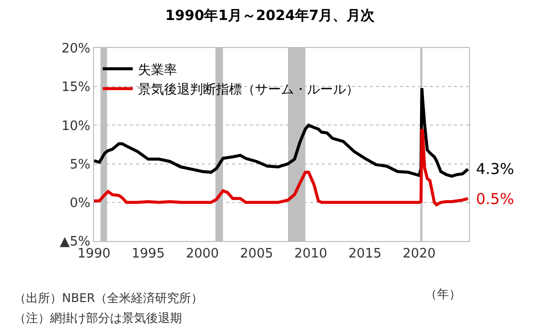 The image size is (540, 336). What do you see at coordinates (311, 254) in the screenshot?
I see `x-tick-label: 2010` at bounding box center [311, 254].